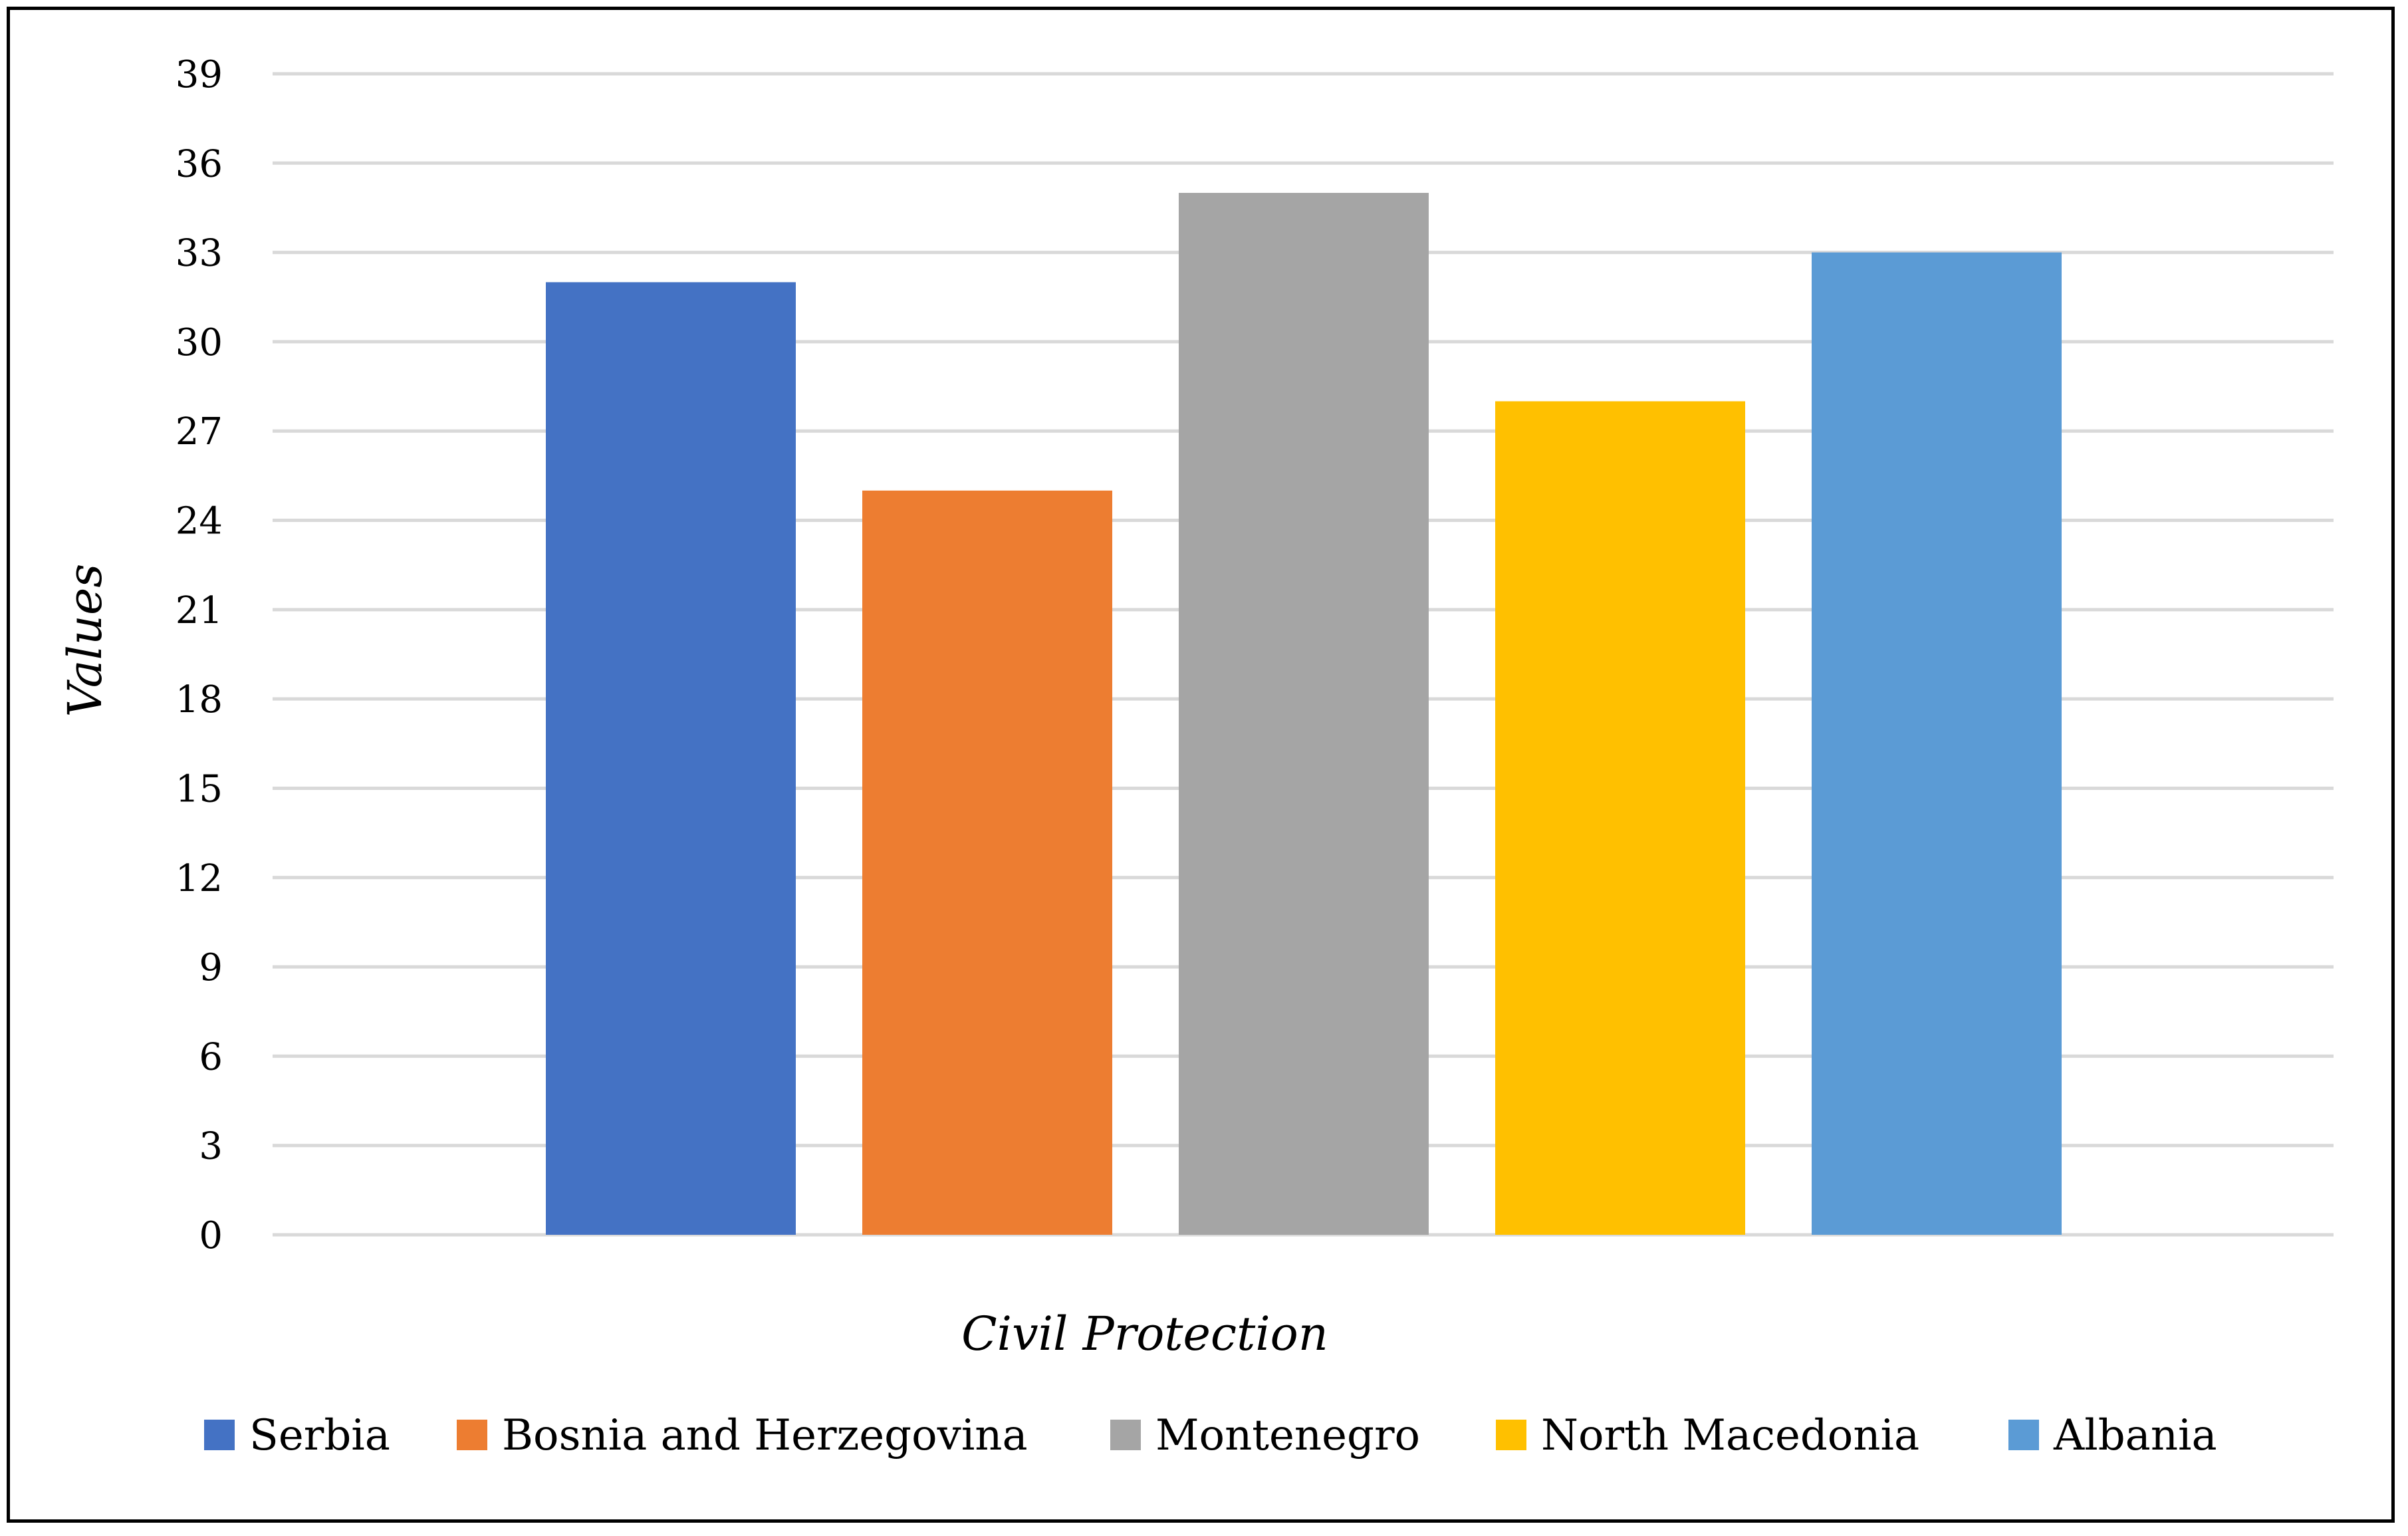  Describe the element at coordinates (200, 74) in the screenshot. I see `y-tick-label: 39` at that location.